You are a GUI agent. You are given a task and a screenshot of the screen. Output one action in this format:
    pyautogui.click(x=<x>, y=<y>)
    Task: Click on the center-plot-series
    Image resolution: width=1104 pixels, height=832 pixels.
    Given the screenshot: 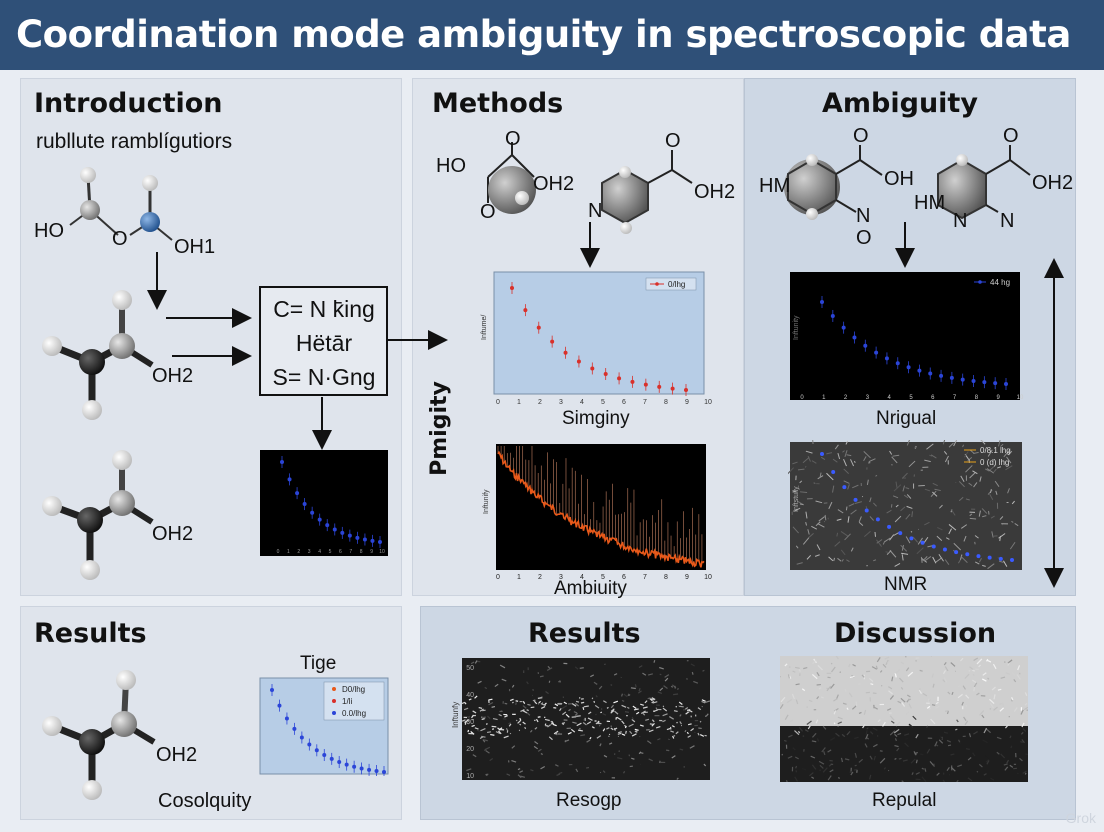 What is the action you would take?
    pyautogui.click(x=331, y=502)
    